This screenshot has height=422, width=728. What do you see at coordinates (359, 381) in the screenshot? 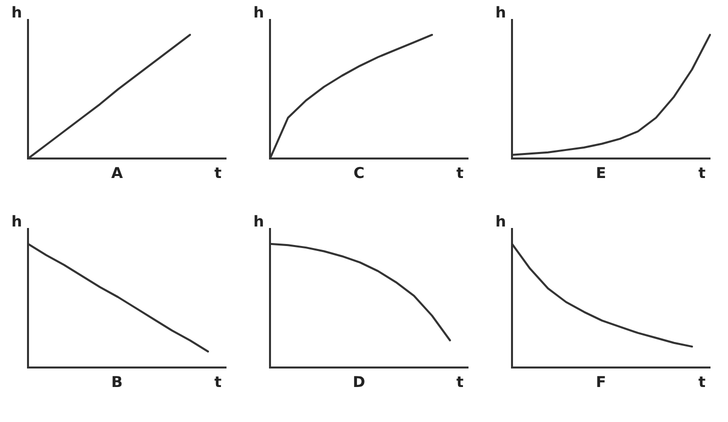
I see `text: D` at bounding box center [359, 381].